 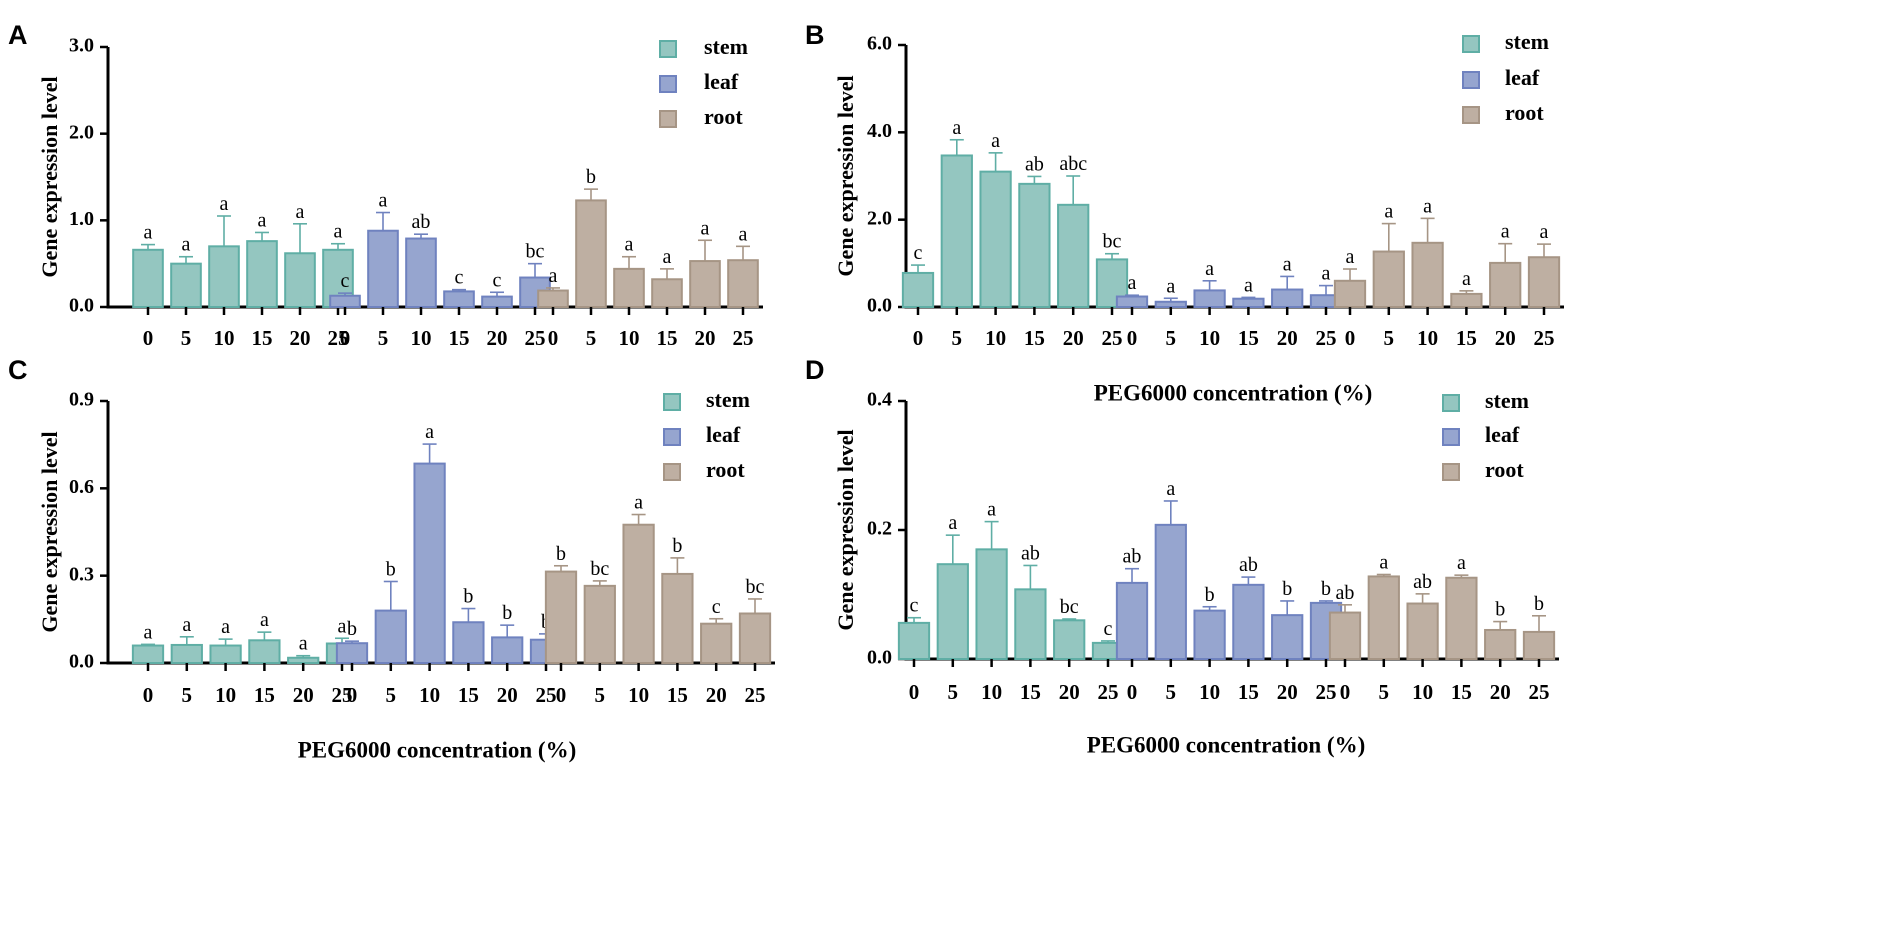 What do you see at coordinates (879, 131) in the screenshot?
I see `y-tick-label: 4.0` at bounding box center [879, 131].